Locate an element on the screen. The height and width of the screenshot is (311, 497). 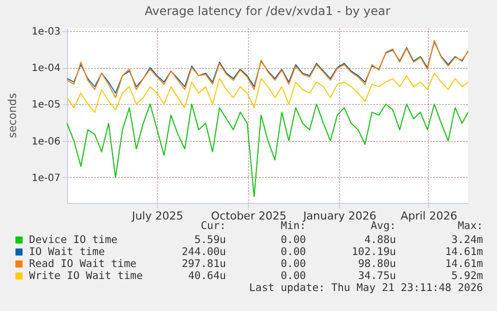
text: 34.75u is located at coordinates (377, 276).